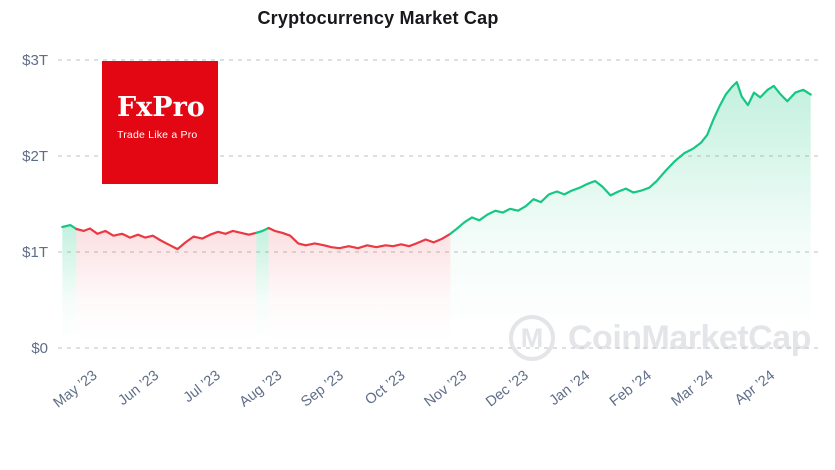 This screenshot has height=470, width=835. What do you see at coordinates (35, 156) in the screenshot?
I see `y-axis-label: $2T` at bounding box center [35, 156].